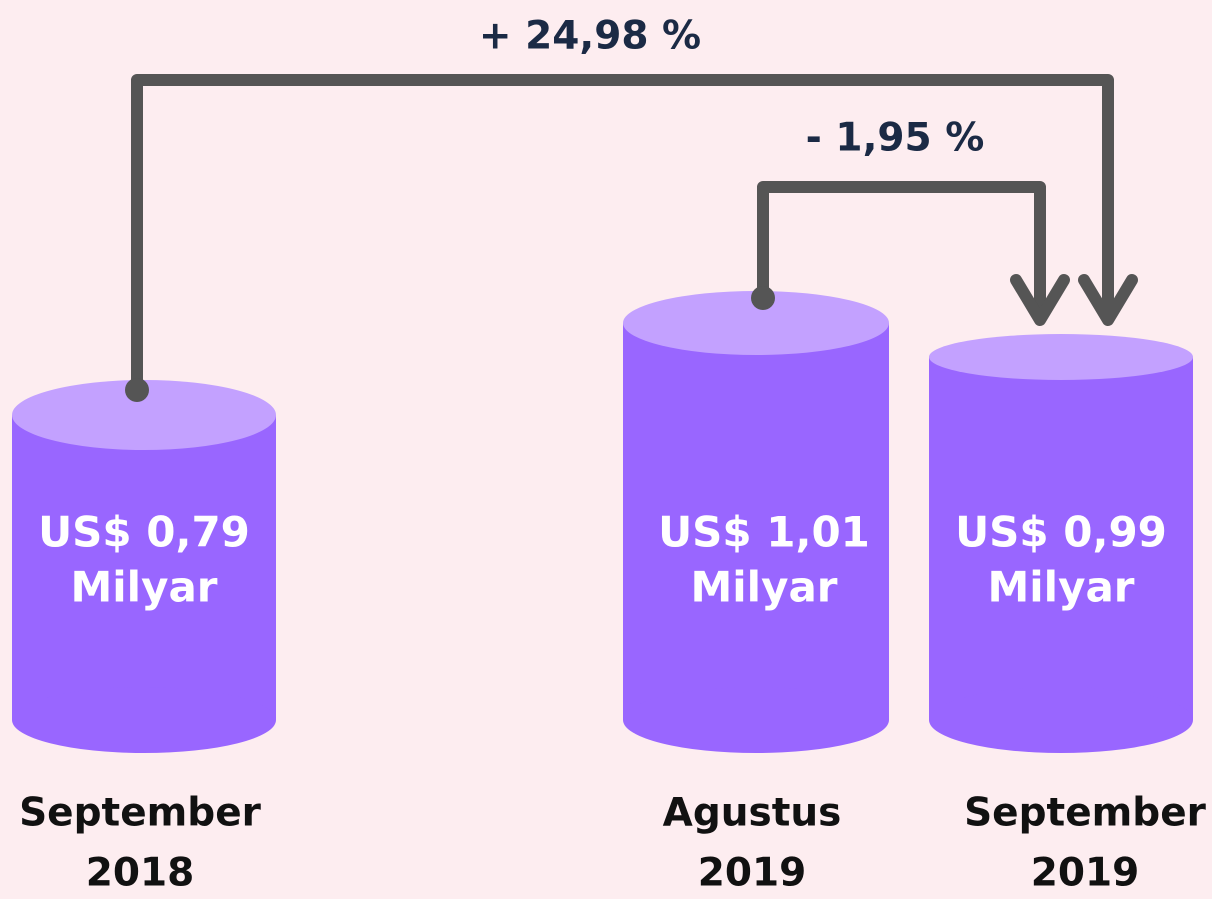  I want to click on value-label: US$ 1,01, so click(764, 532).